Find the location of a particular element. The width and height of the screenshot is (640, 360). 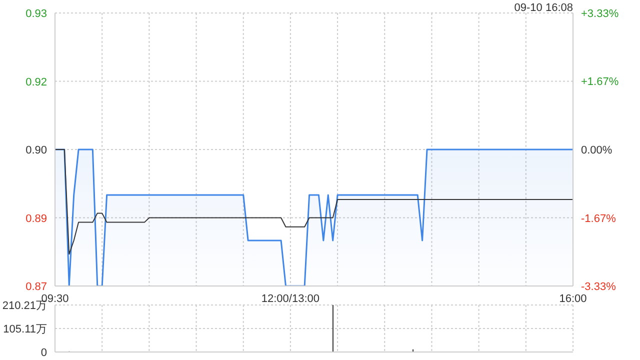

y2-tick-label: -1.67% is located at coordinates (598, 218).